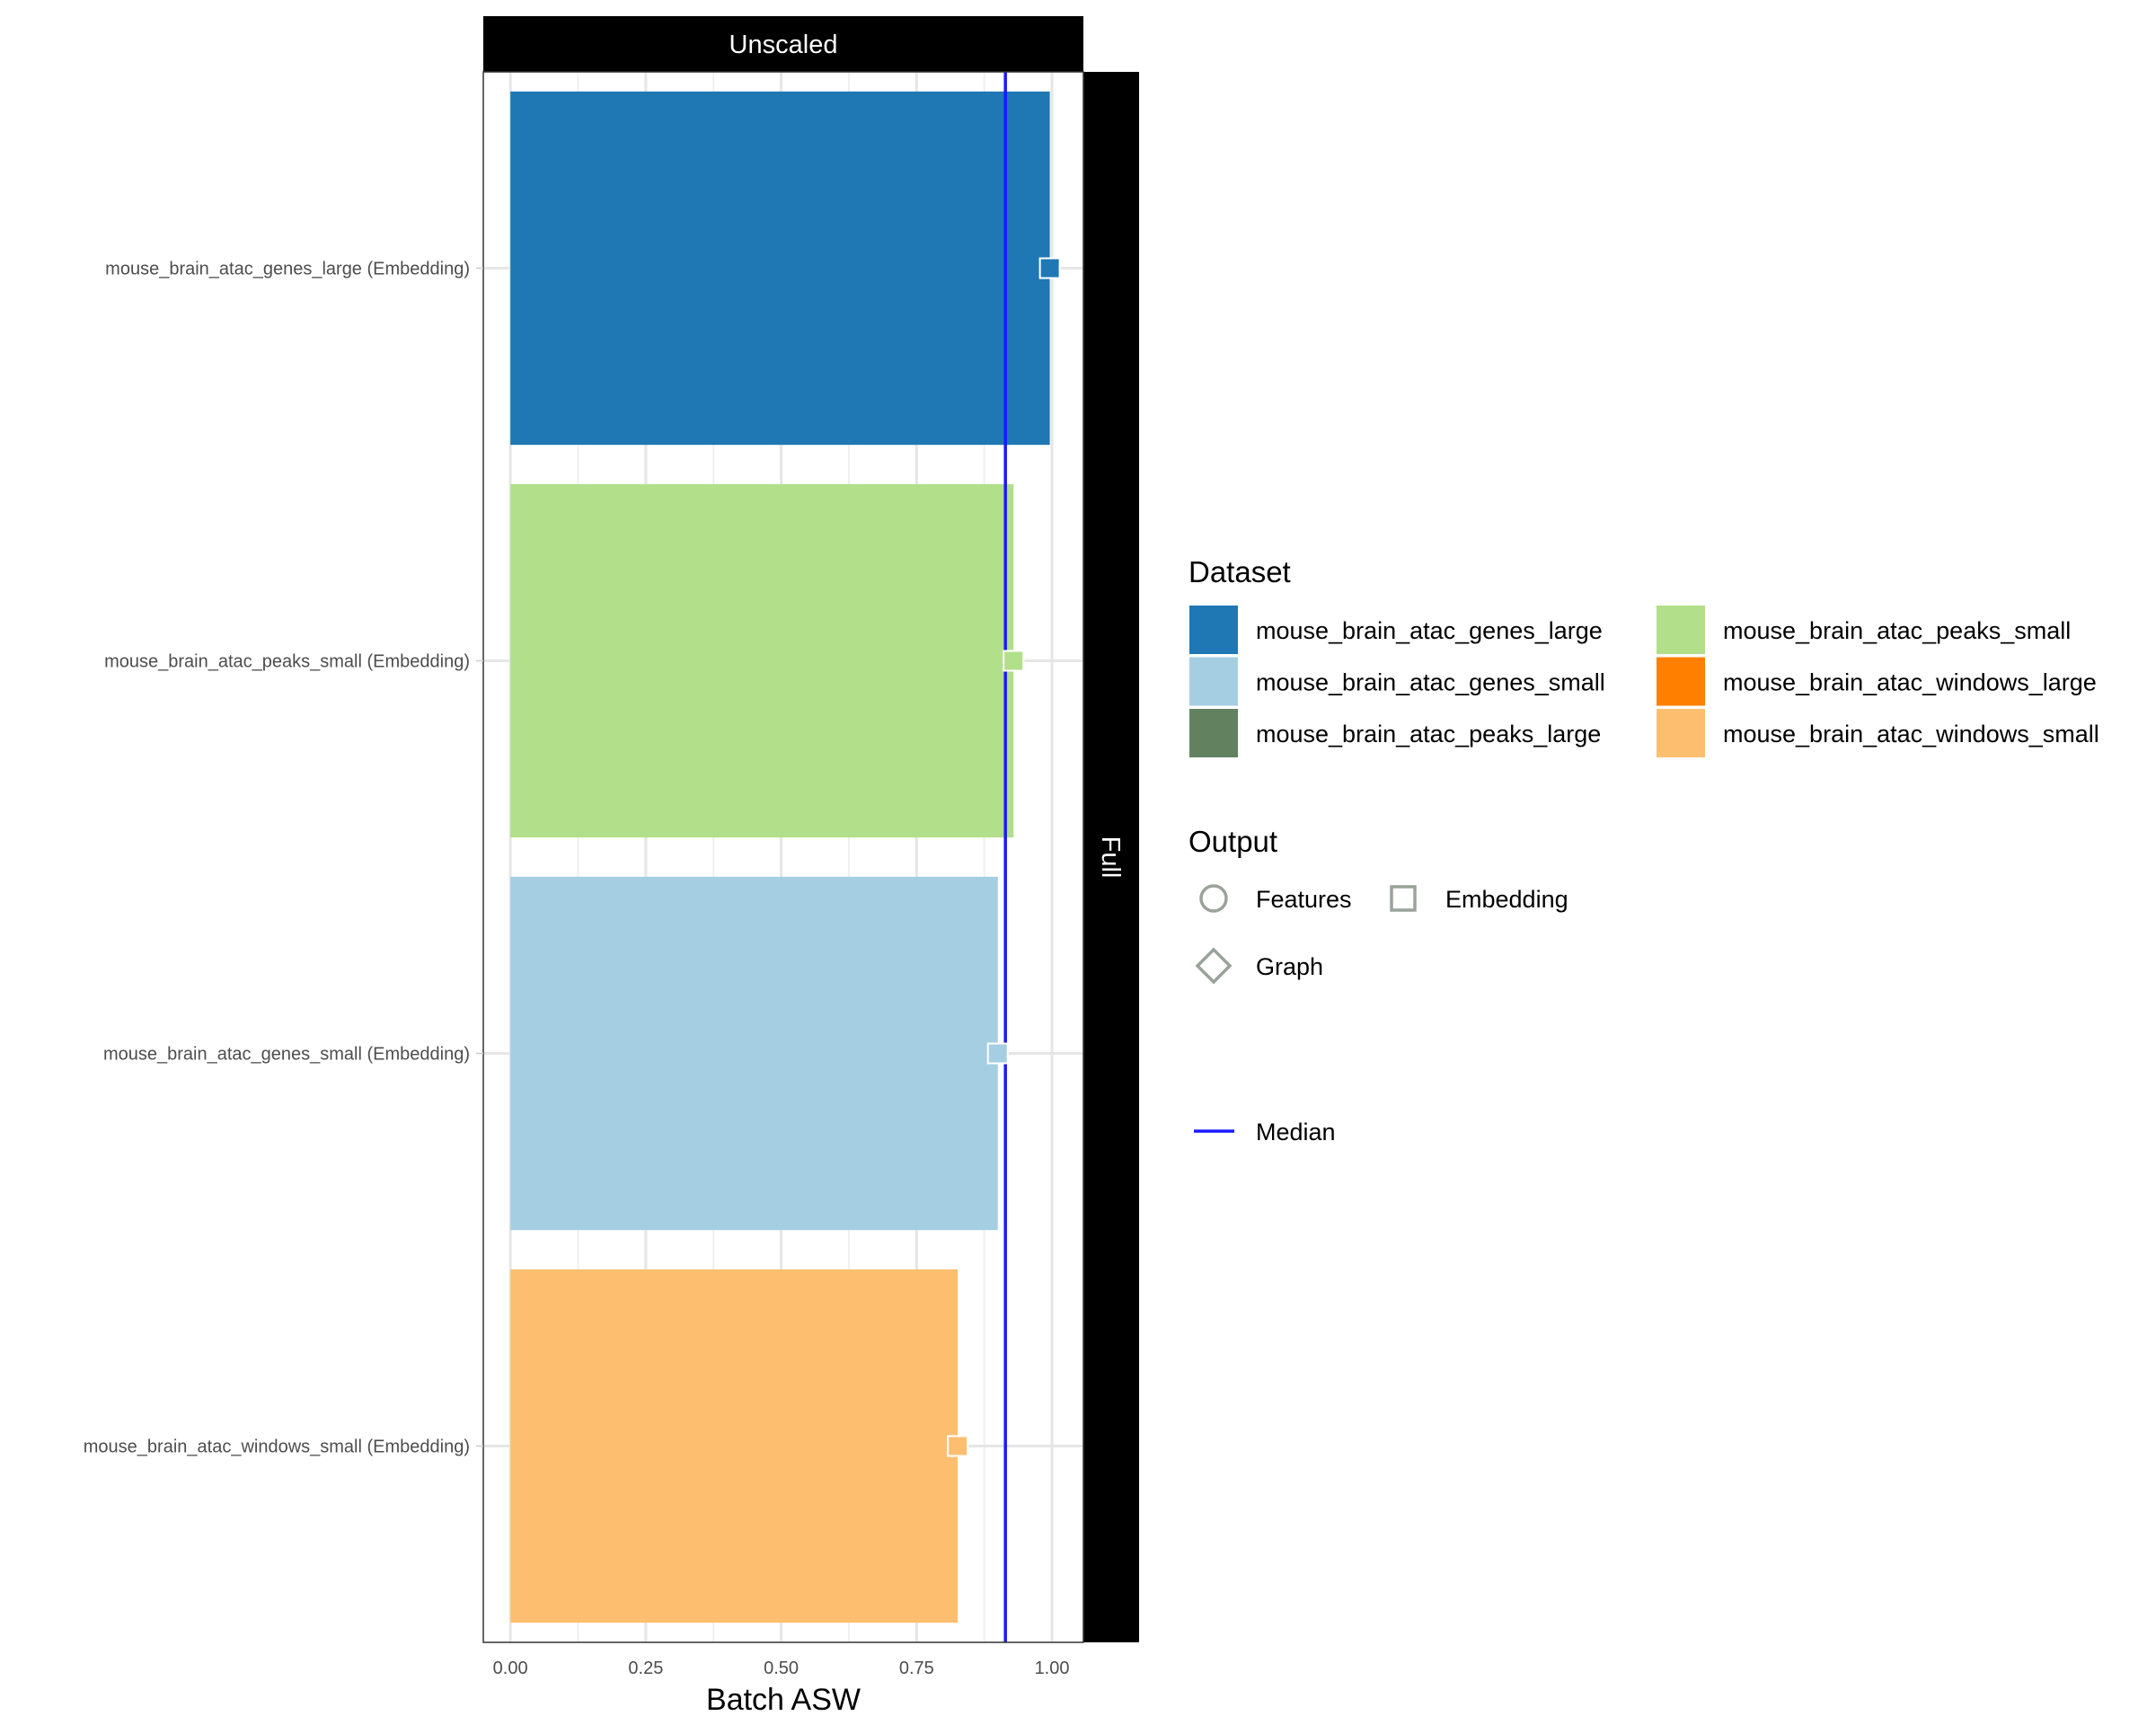 The height and width of the screenshot is (1725, 2156). What do you see at coordinates (1304, 899) in the screenshot?
I see `legend-output-label: Features` at bounding box center [1304, 899].